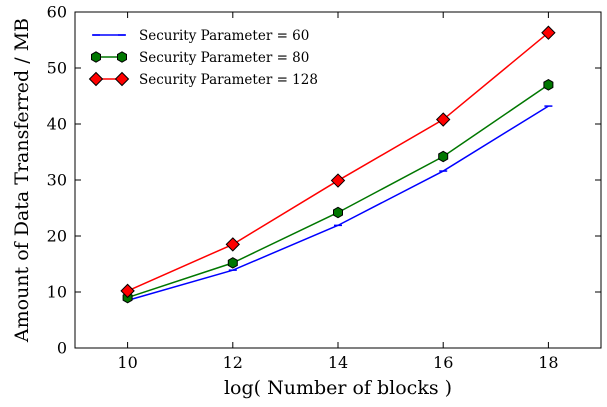  What do you see at coordinates (224, 36) in the screenshot?
I see `legend-label: Security Parameter = 60` at bounding box center [224, 36].